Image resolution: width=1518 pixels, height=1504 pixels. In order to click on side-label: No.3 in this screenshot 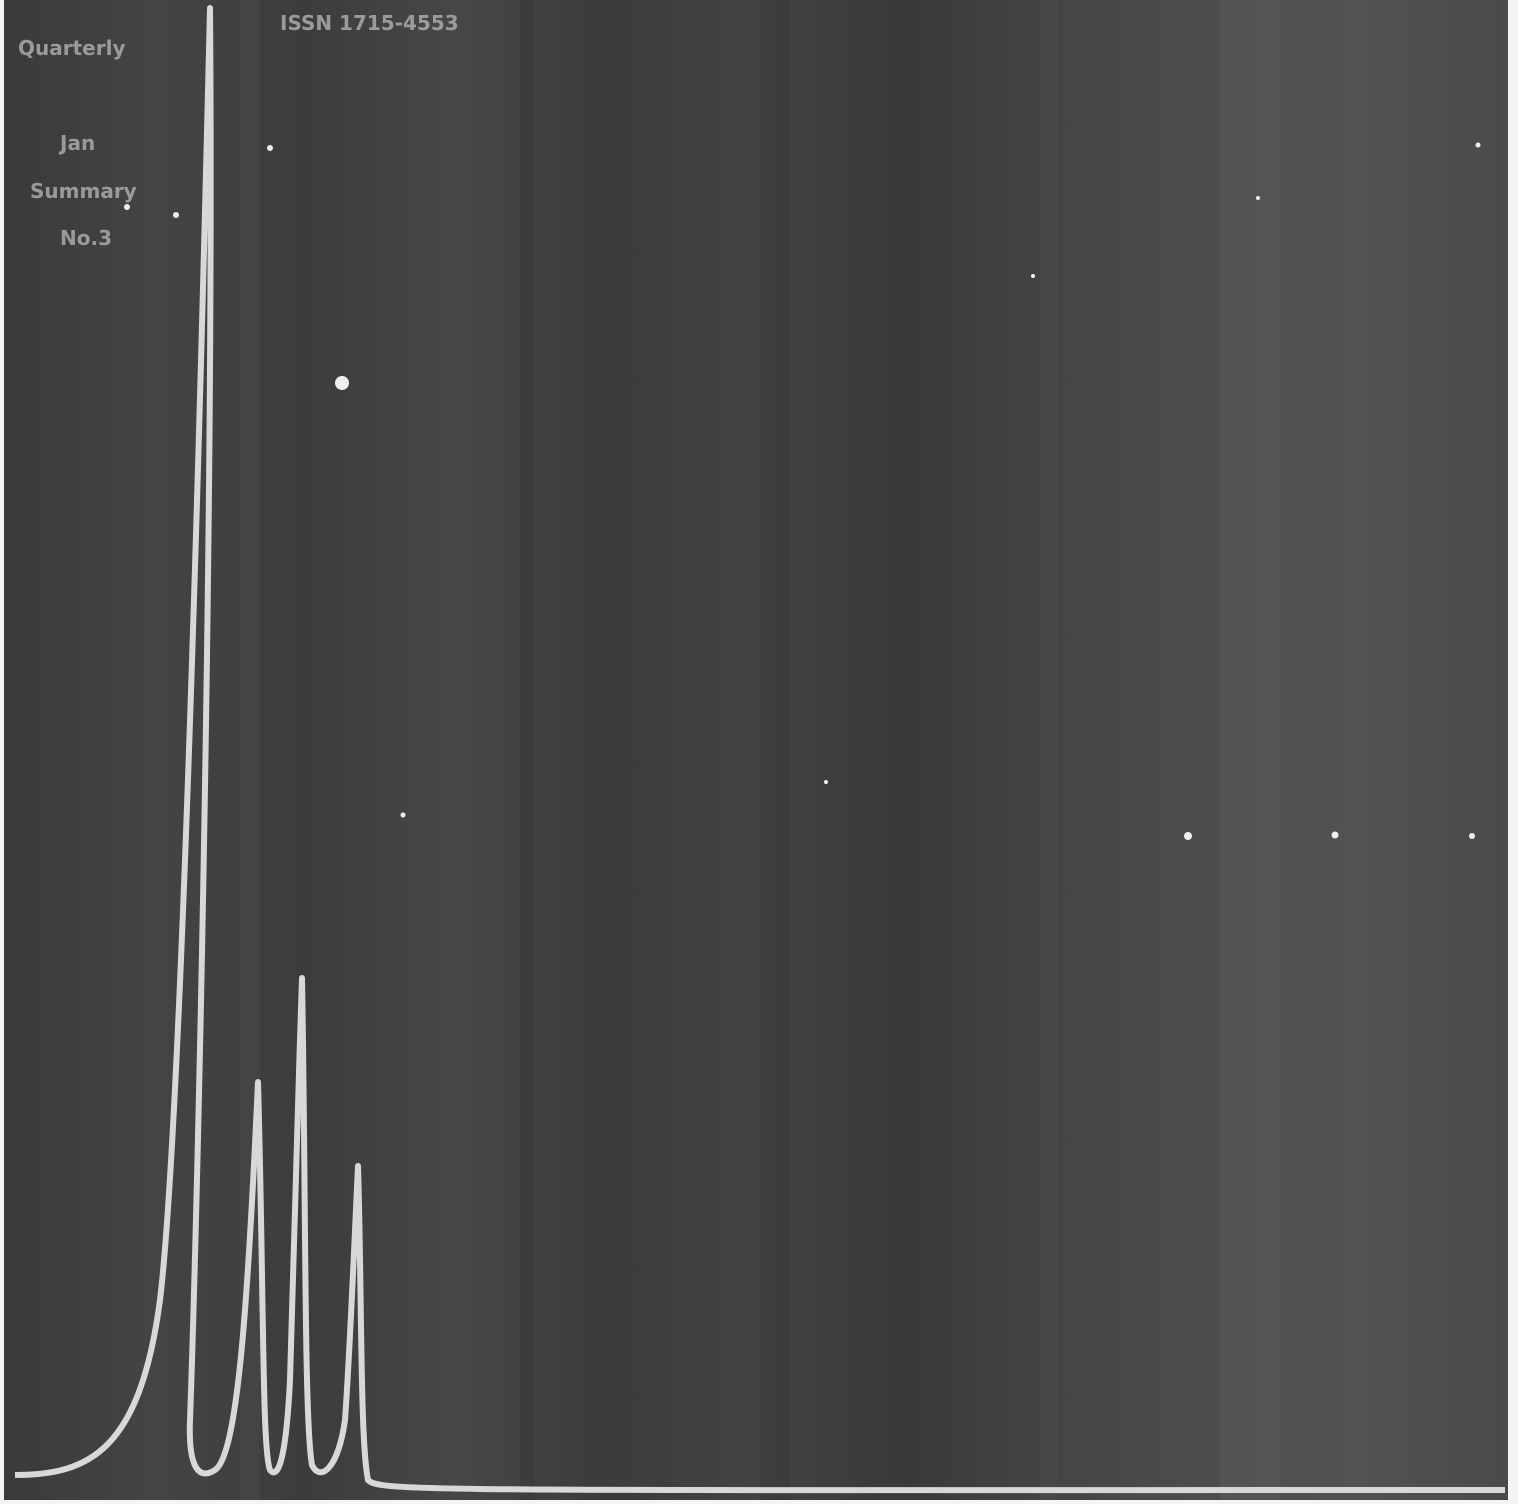, I will do `click(86, 238)`.